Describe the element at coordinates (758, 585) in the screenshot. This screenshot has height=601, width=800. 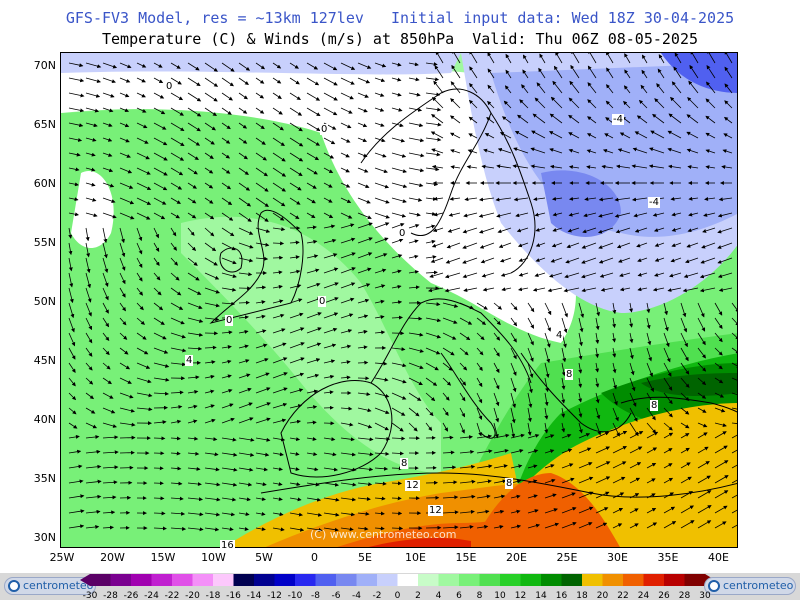
I see `logo-right-text: centrometeo` at that location.